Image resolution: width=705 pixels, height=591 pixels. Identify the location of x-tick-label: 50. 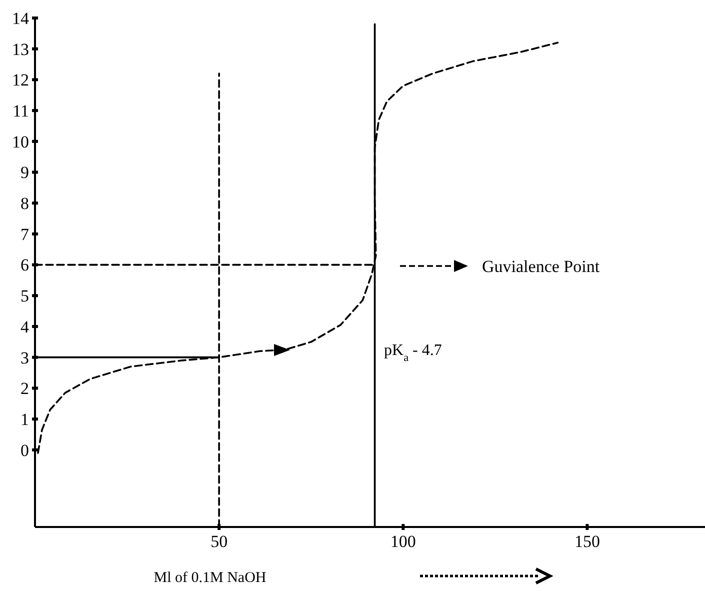
(219, 541).